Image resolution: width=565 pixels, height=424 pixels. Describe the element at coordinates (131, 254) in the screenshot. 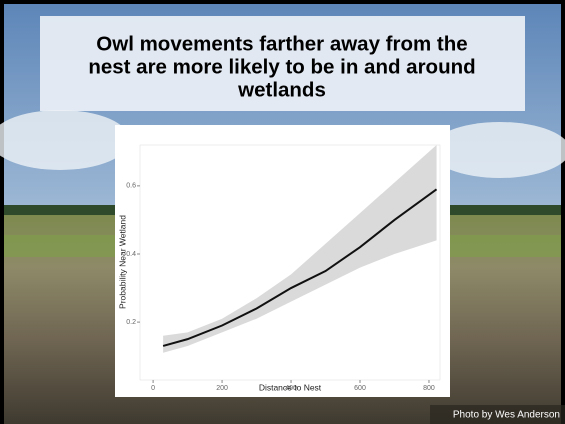

I see `y-tick-label: 0.4` at that location.